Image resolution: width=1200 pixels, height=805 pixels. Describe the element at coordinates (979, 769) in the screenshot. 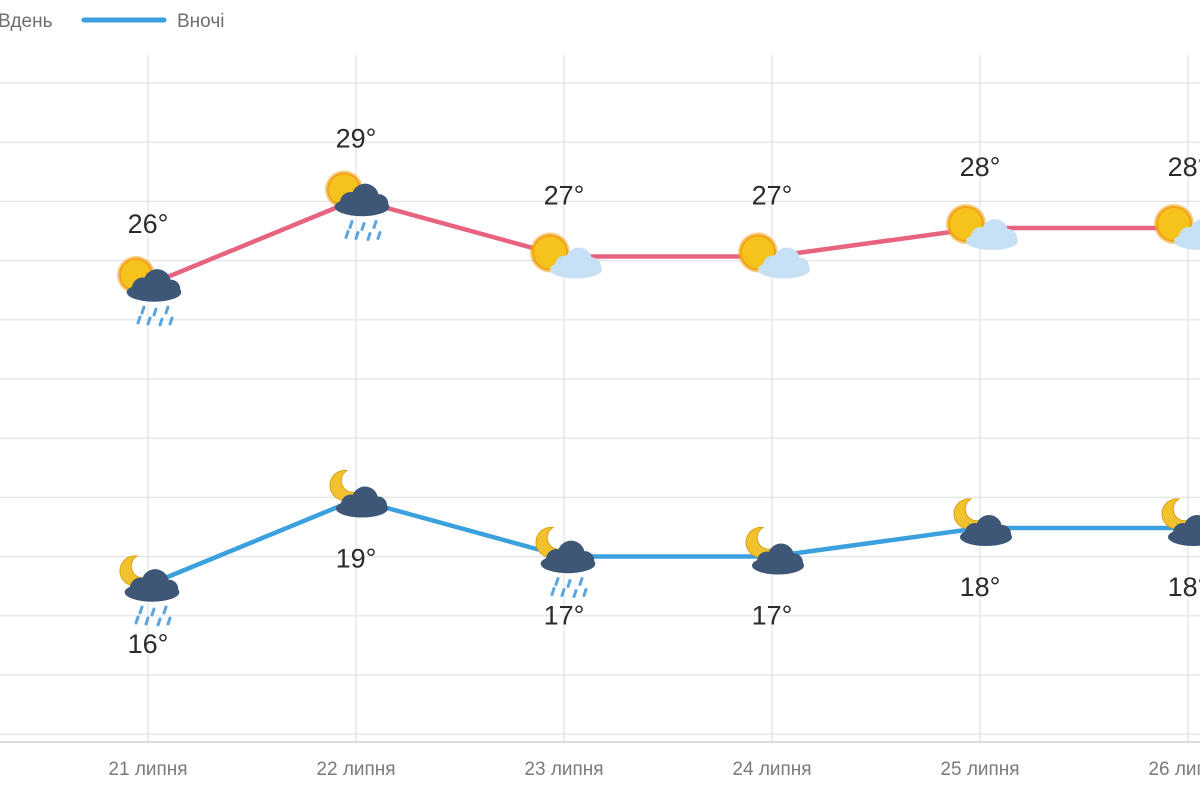

I see `x-tick-label: 25 липня` at that location.